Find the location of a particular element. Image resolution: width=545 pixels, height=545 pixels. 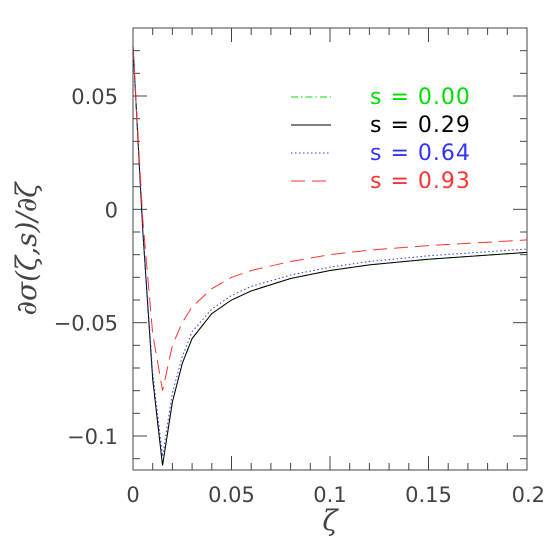

legend: s = 0.00 s = 0.29 s = 0.64 s = 0.93 is located at coordinates (381, 139).